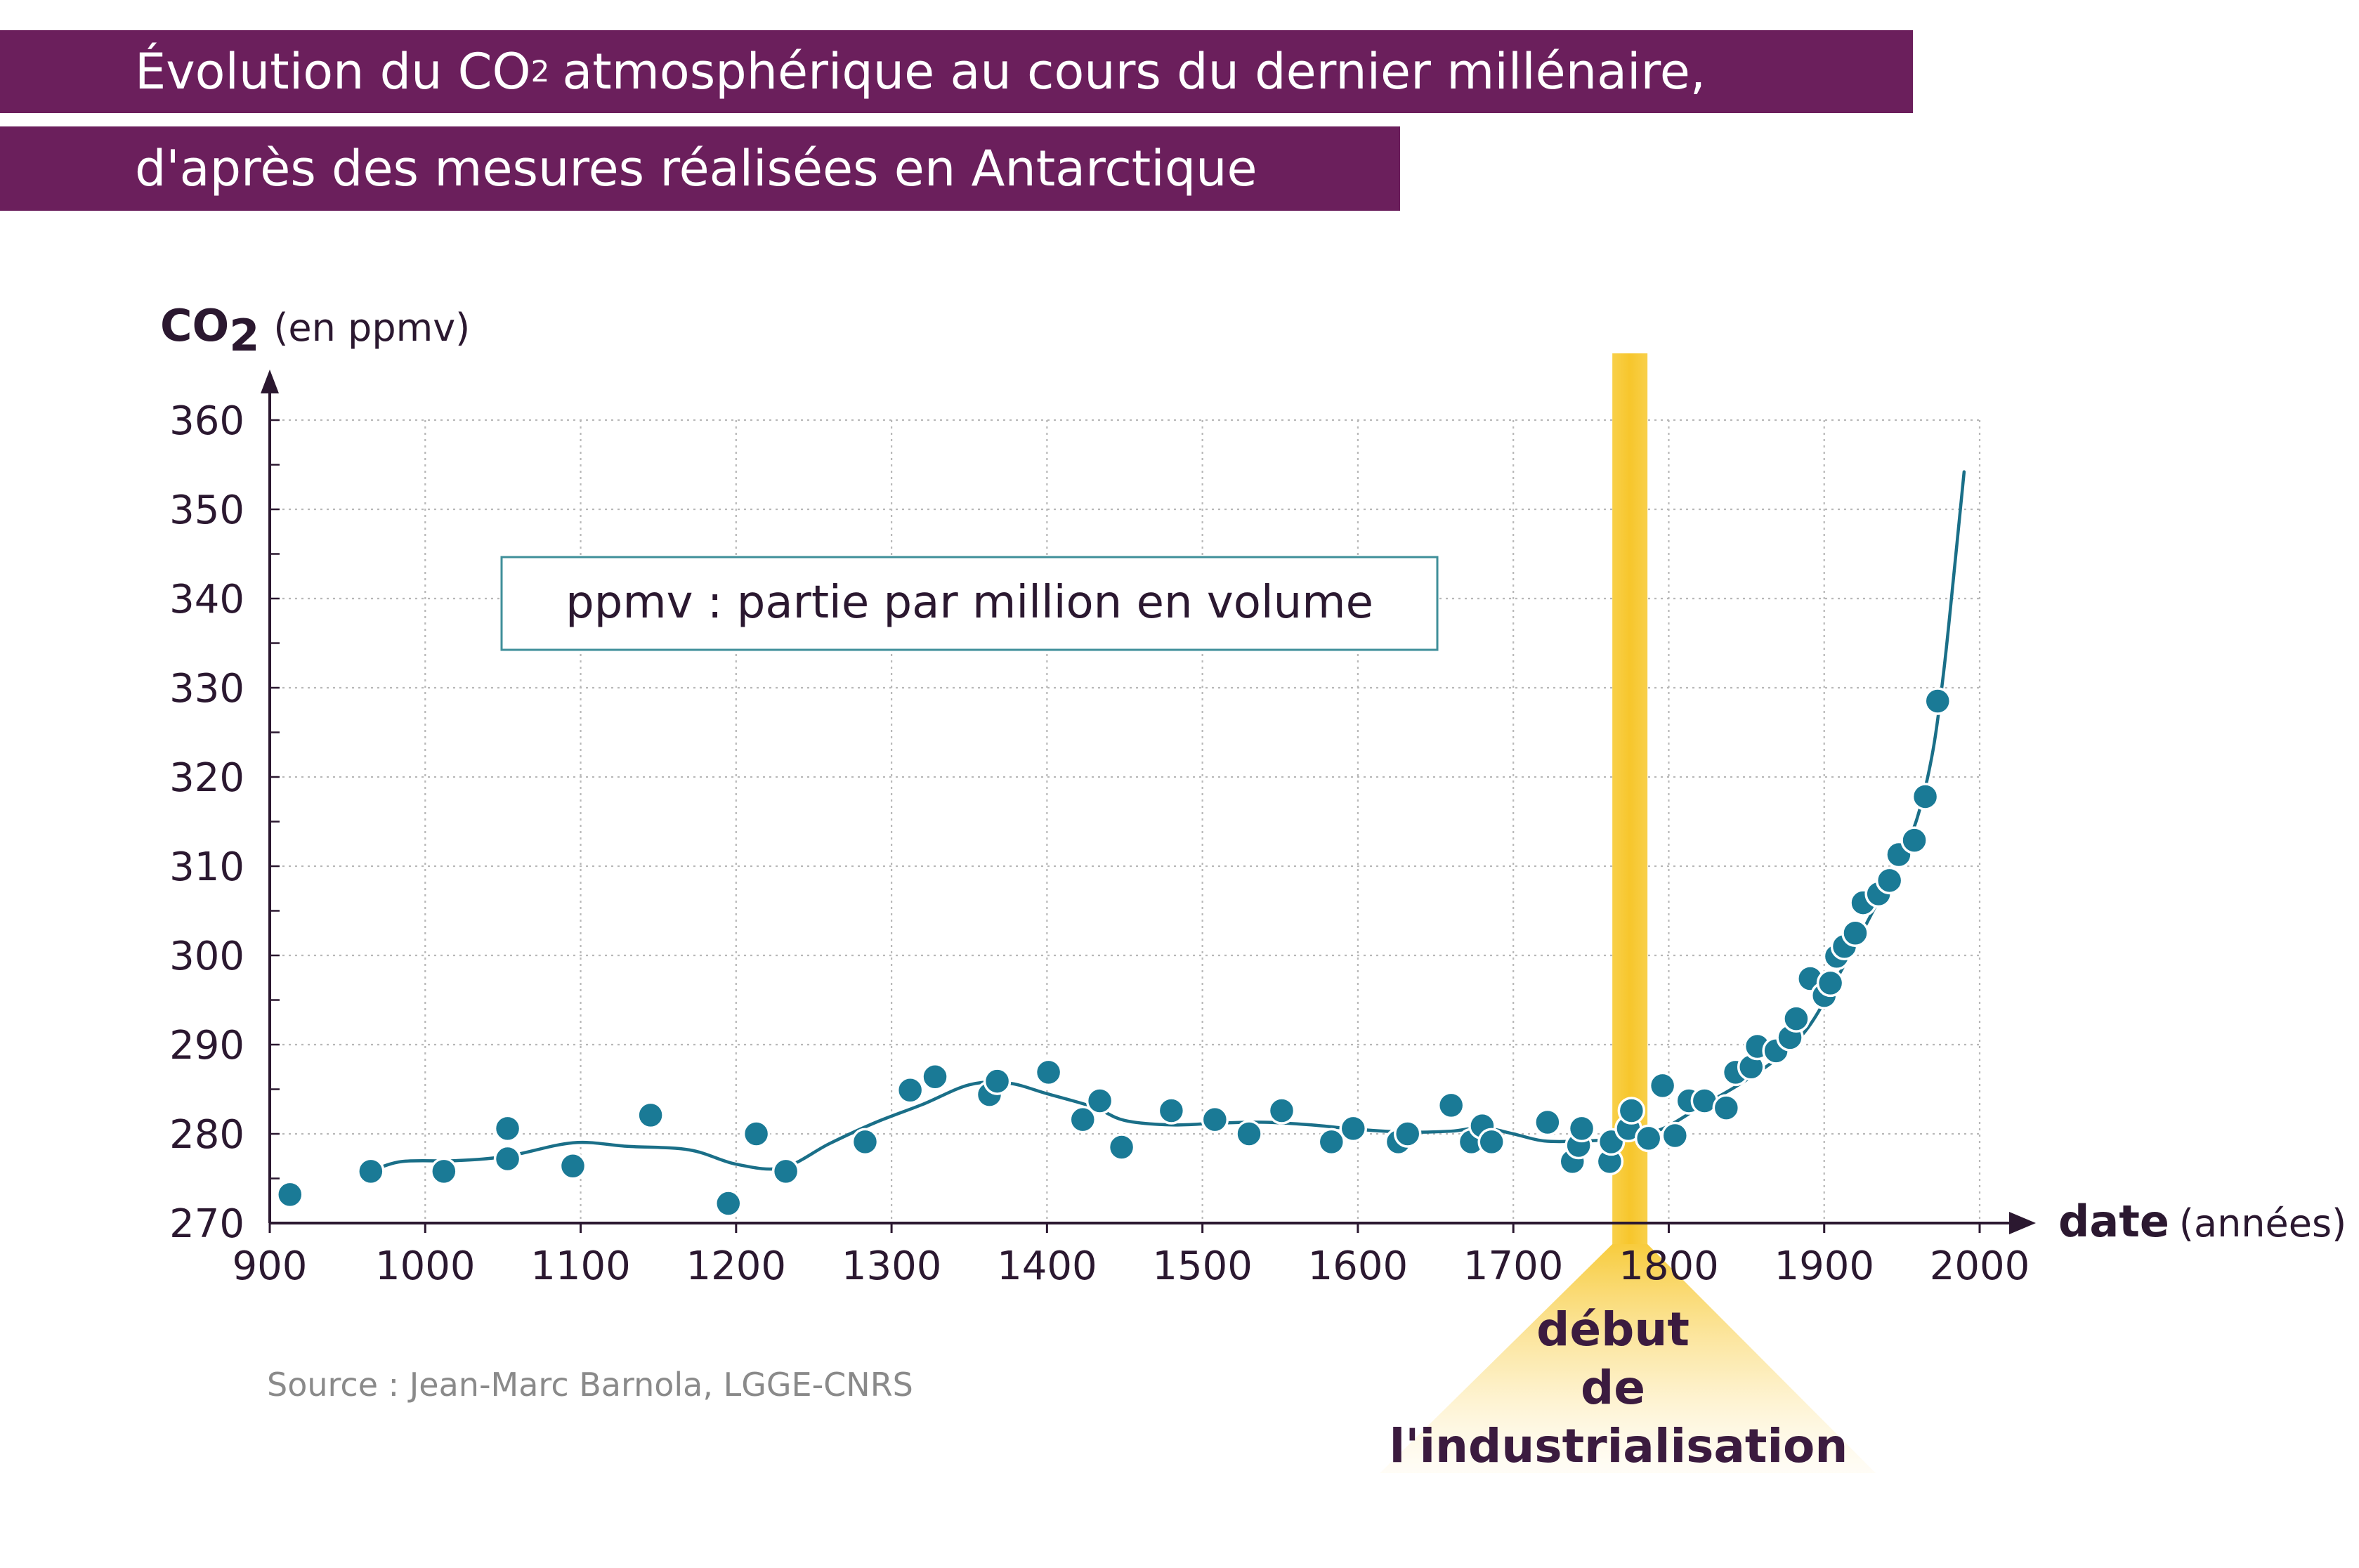 Image resolution: width=2359 pixels, height=1568 pixels. What do you see at coordinates (206, 1135) in the screenshot?
I see `y-tick-label-280: 280` at bounding box center [206, 1135].